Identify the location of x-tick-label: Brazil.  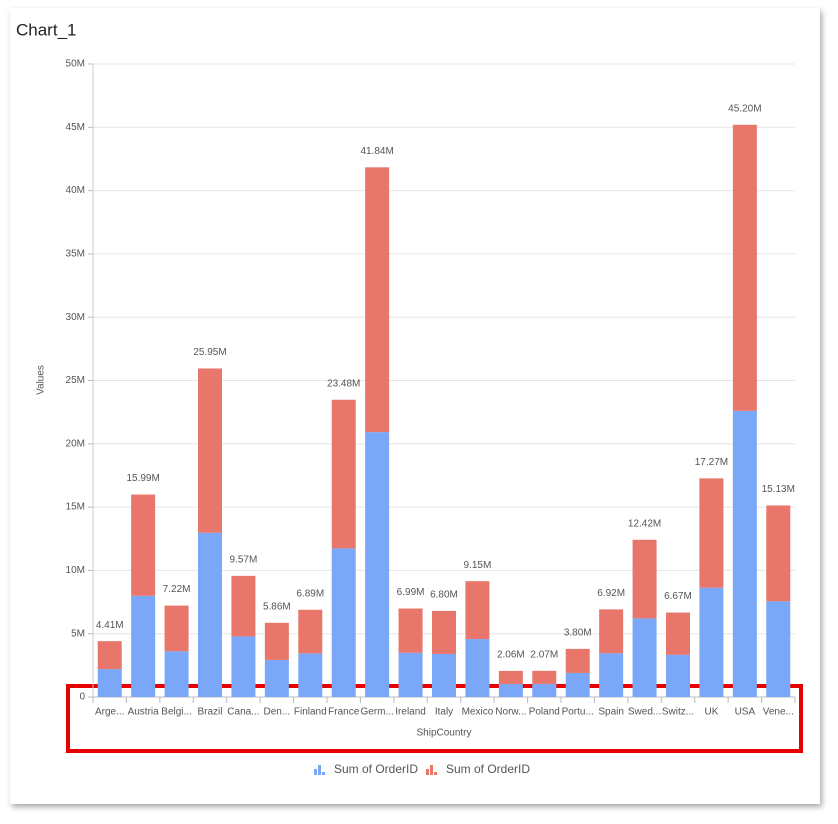
(209, 712).